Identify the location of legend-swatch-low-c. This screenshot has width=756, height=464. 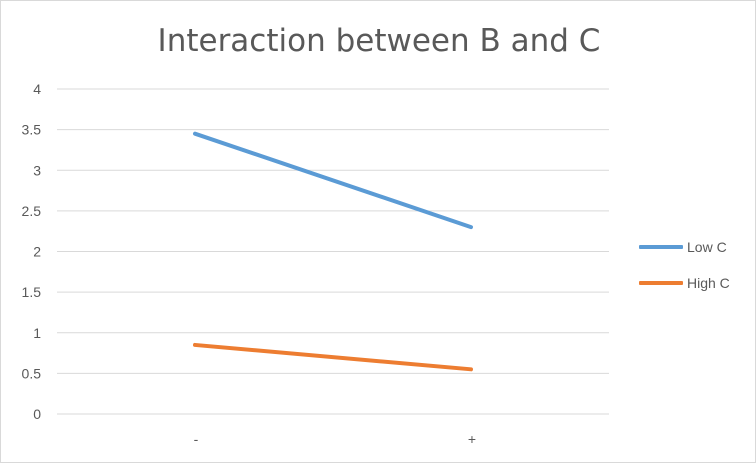
(661, 247).